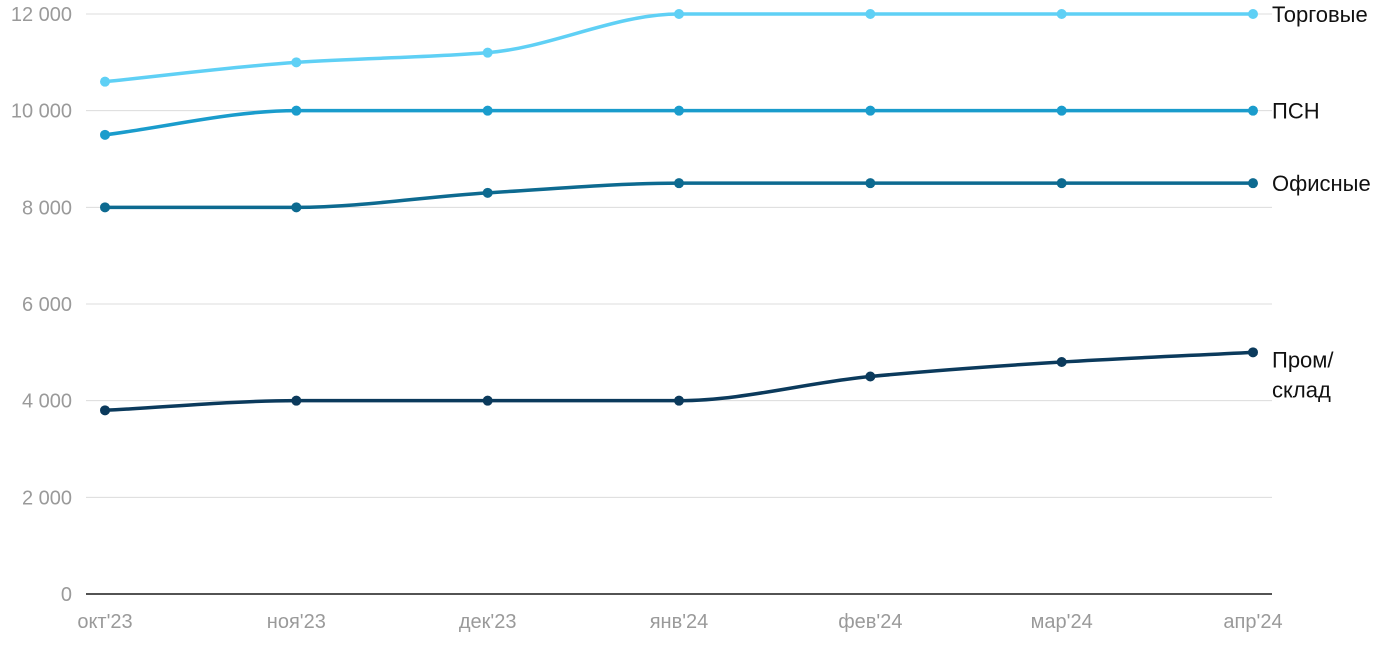 The height and width of the screenshot is (650, 1400). I want to click on x-tick-label: дек'23, so click(488, 622).